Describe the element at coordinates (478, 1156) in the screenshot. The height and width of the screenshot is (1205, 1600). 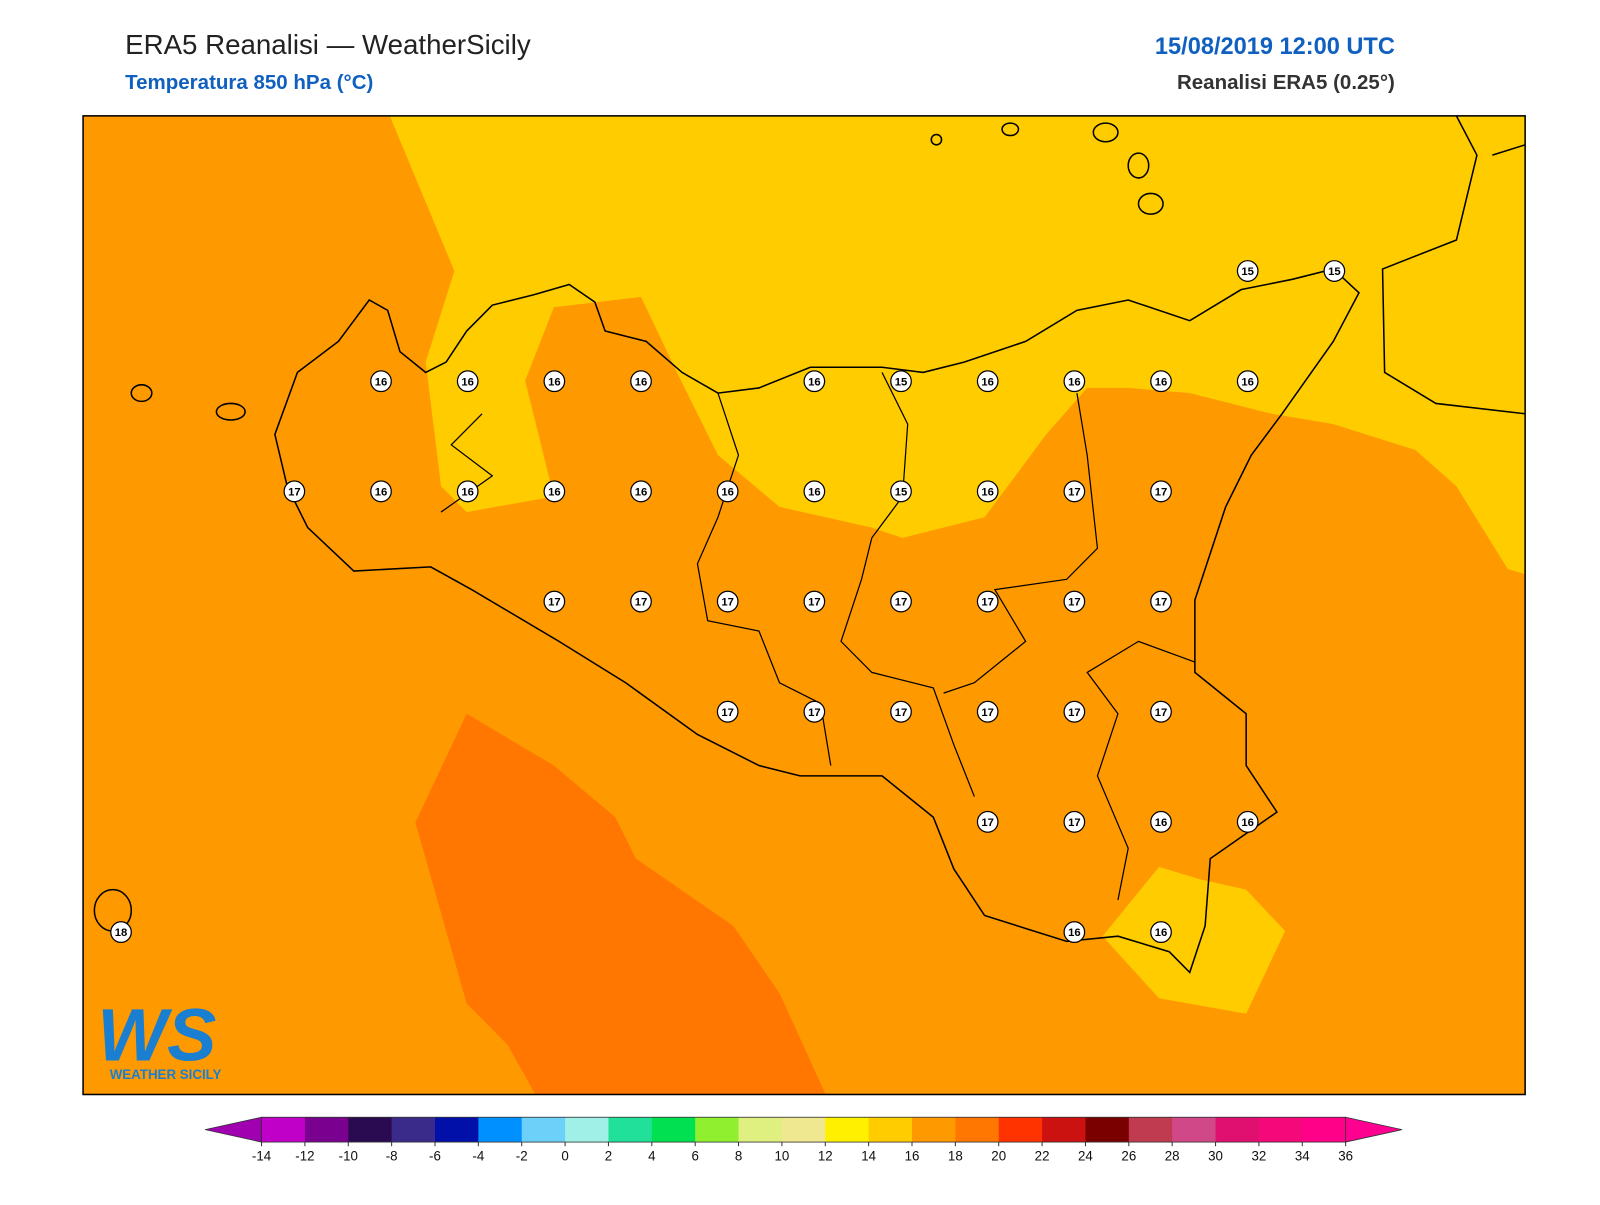
I see `colorbar-tick-label: -4` at that location.